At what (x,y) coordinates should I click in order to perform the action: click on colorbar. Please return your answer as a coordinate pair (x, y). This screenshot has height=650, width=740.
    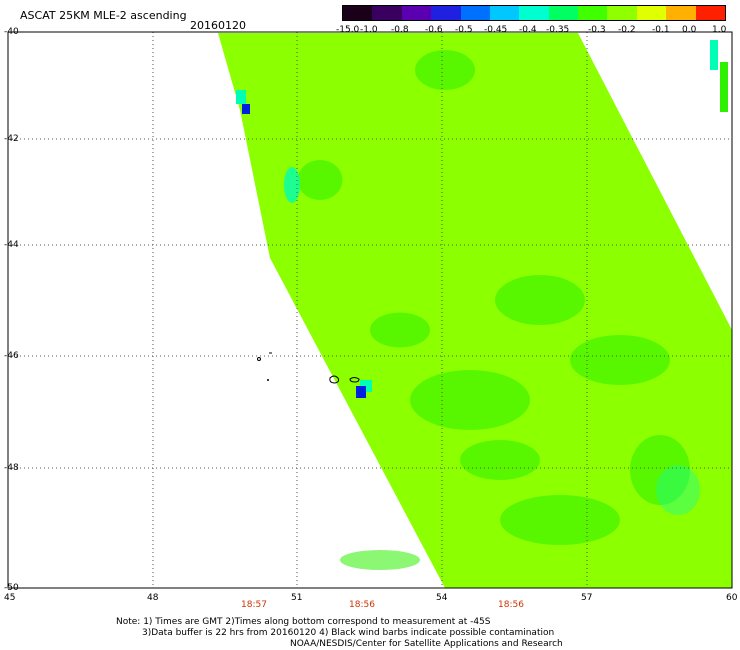
    Looking at the image, I should click on (534, 13).